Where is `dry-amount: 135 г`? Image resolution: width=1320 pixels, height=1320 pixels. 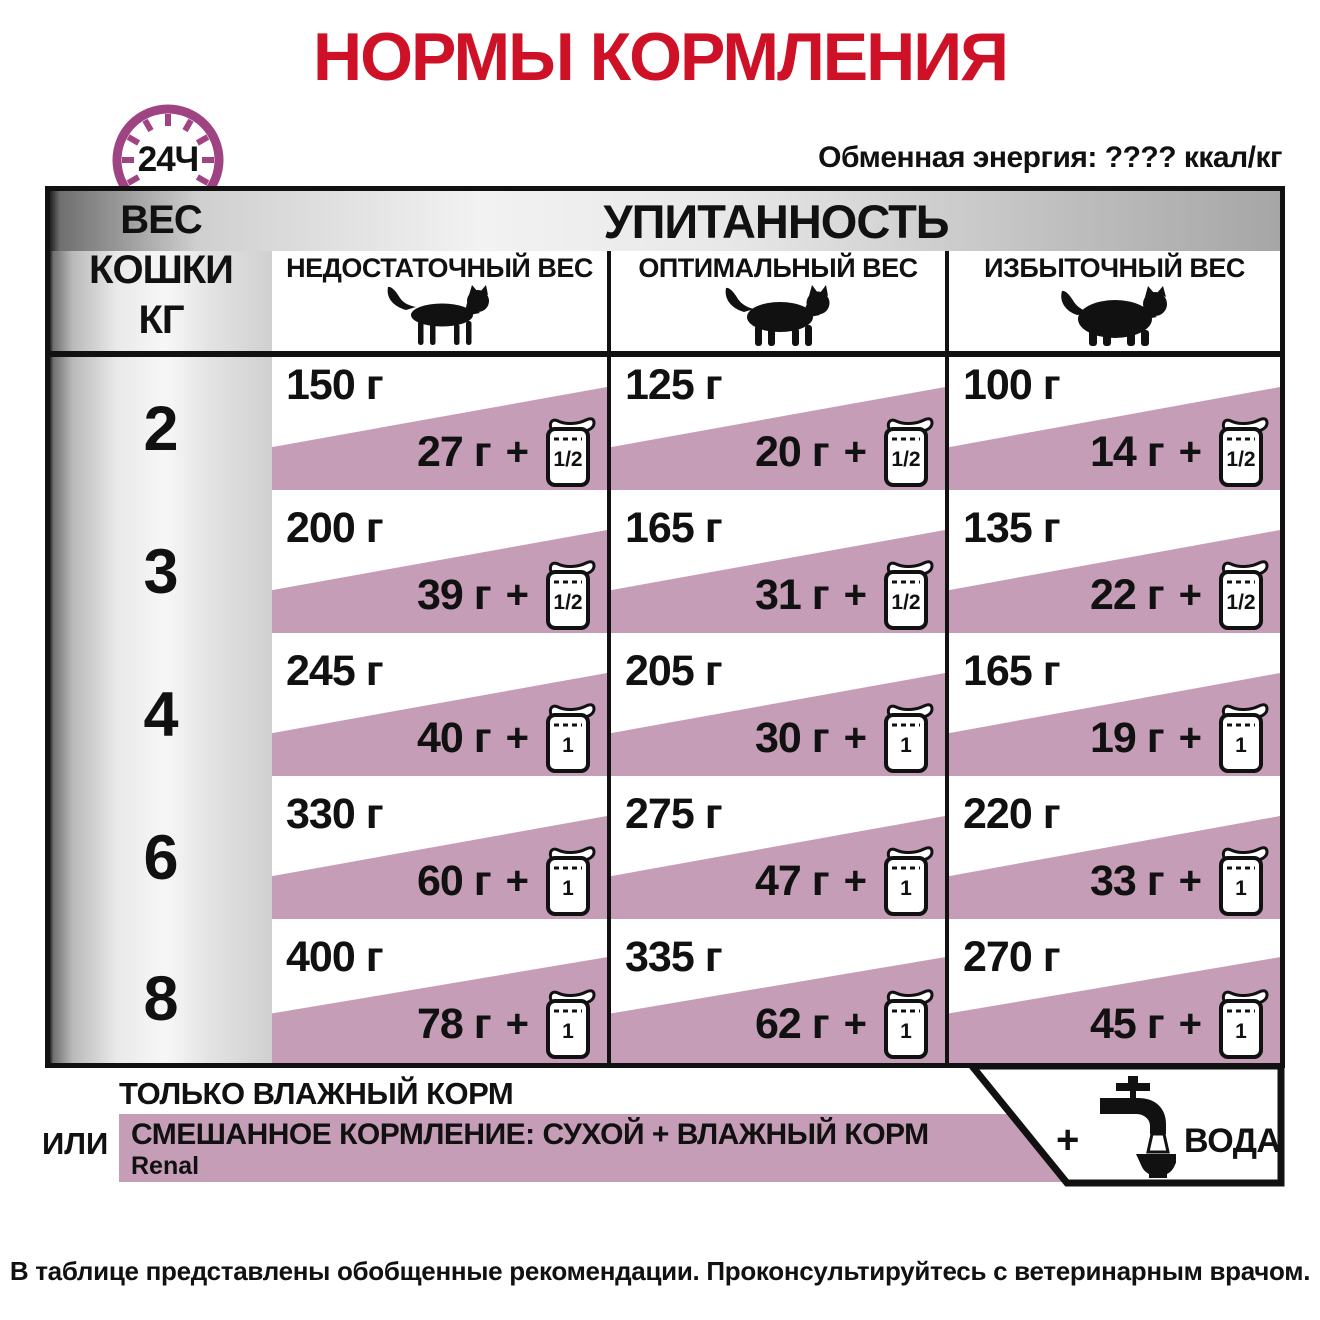
dry-amount: 135 г is located at coordinates (1012, 528).